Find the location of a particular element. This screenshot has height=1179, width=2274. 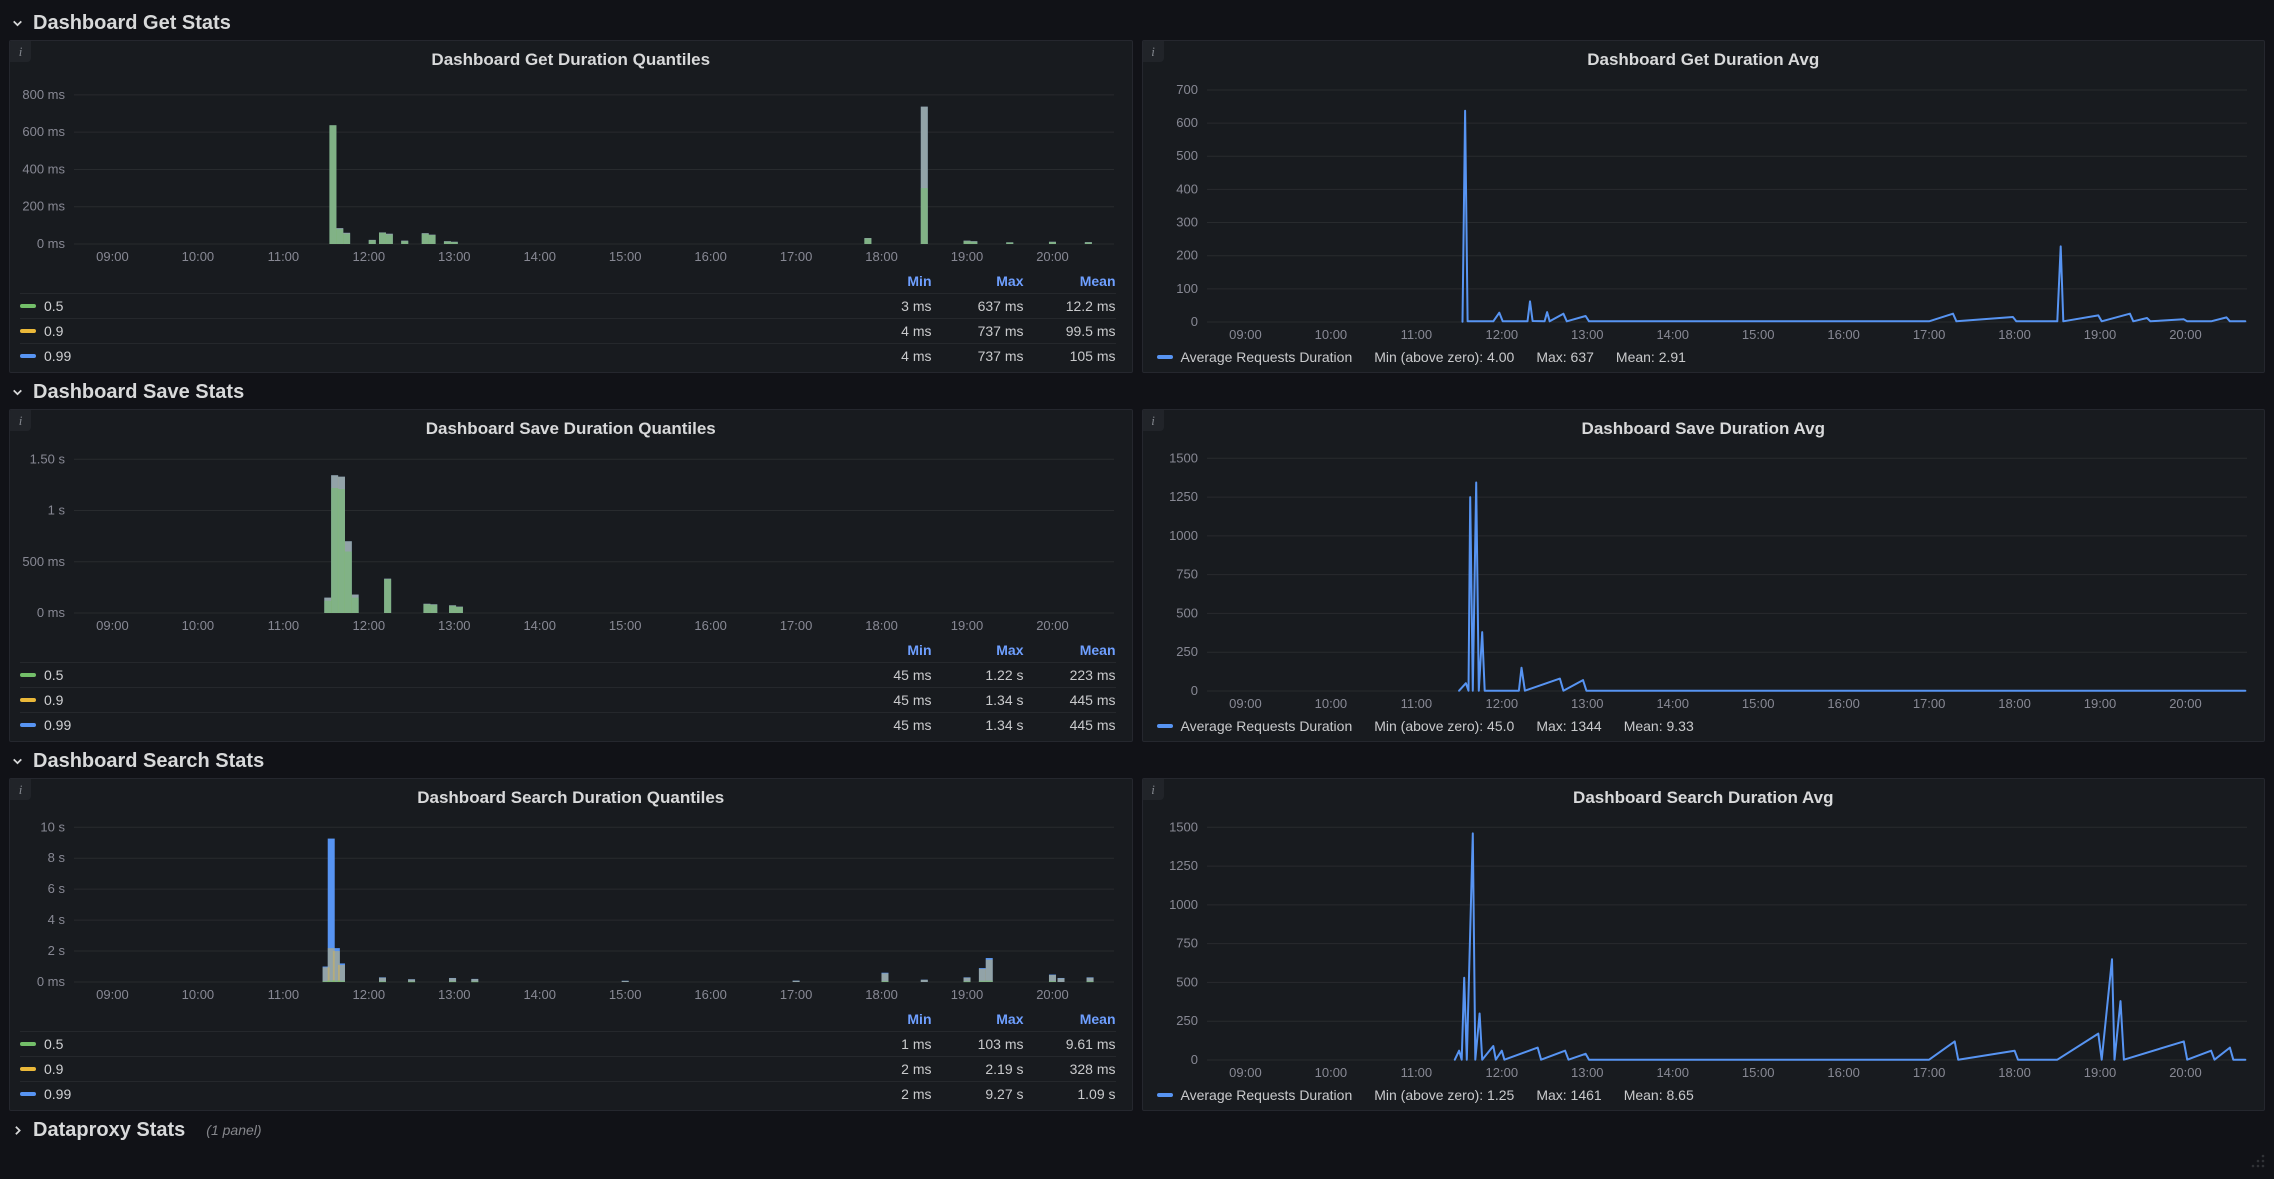

svg-text: 8 s is located at coordinates (57, 857).